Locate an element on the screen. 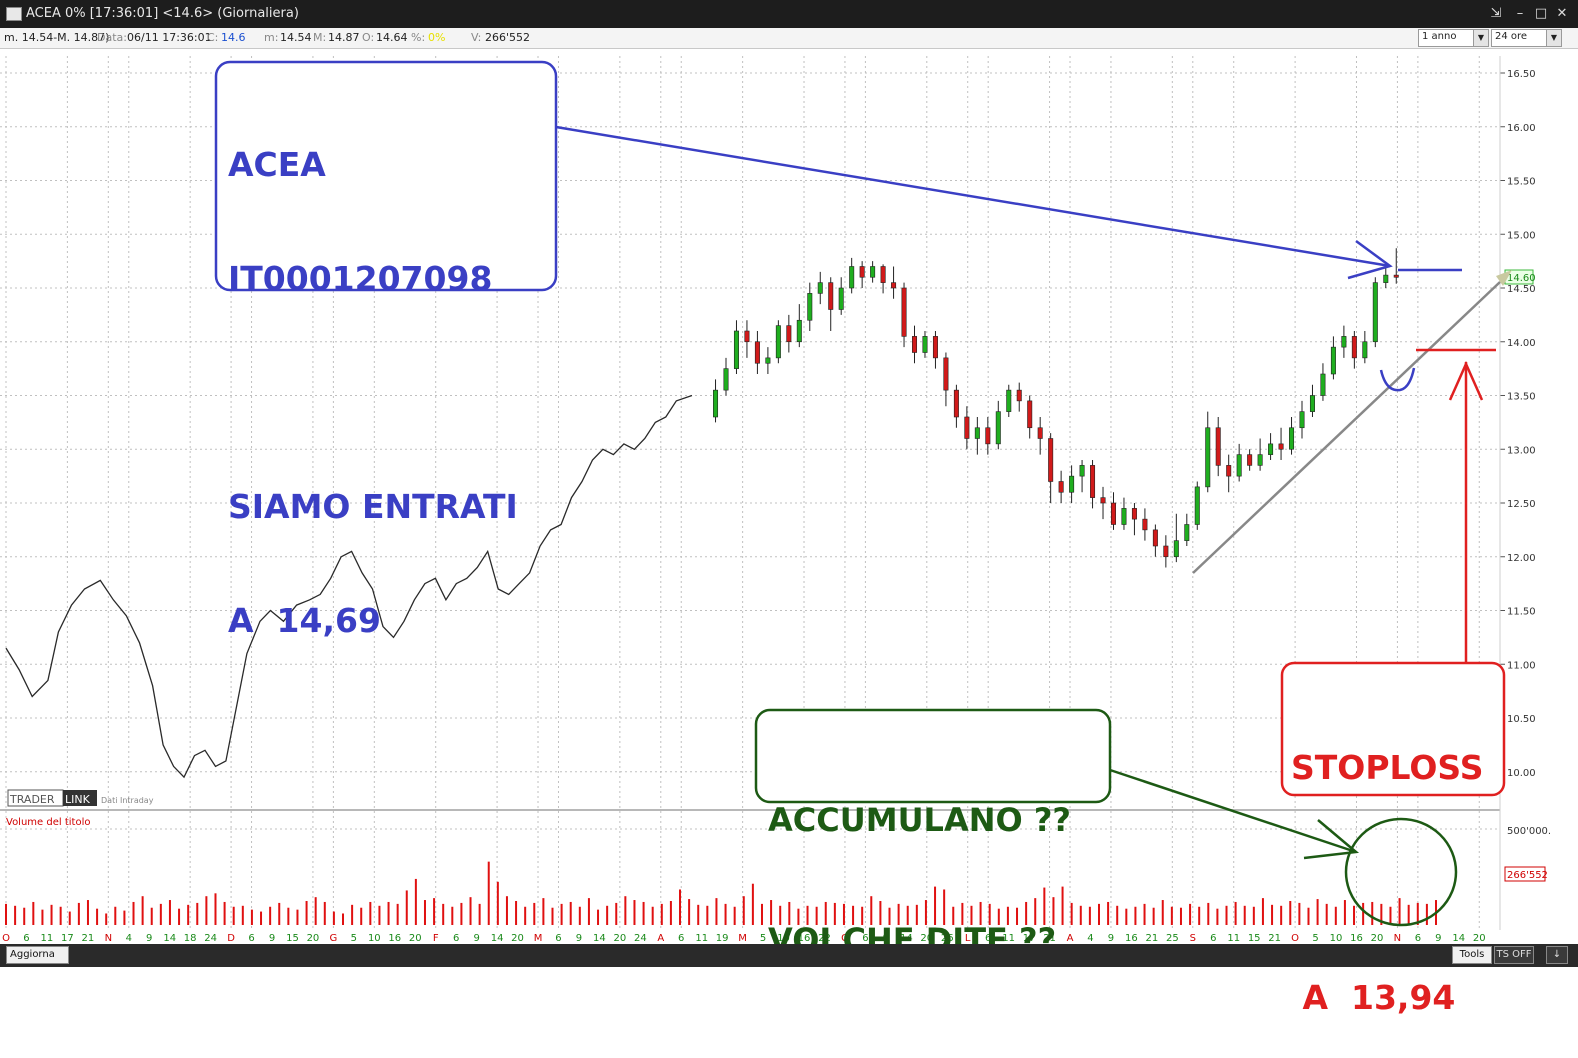  stoploss-arrowhead is located at coordinates (1466, 380).